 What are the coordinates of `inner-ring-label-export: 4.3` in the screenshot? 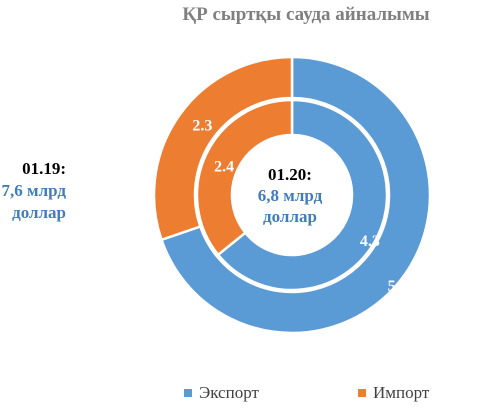 It's located at (370, 241).